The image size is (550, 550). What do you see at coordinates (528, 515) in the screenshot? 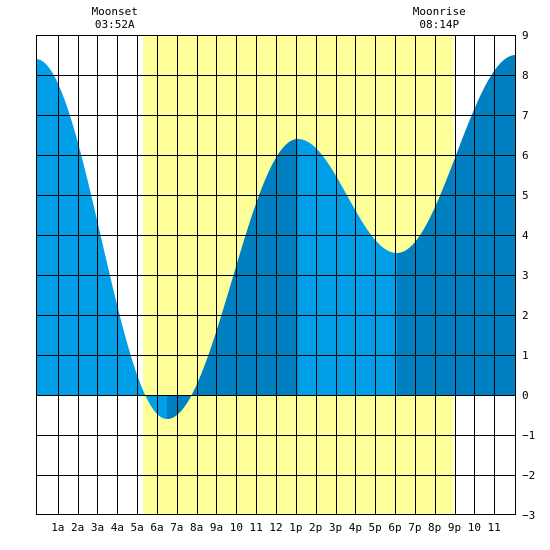
I see `y-tick-label: −3` at bounding box center [528, 515].